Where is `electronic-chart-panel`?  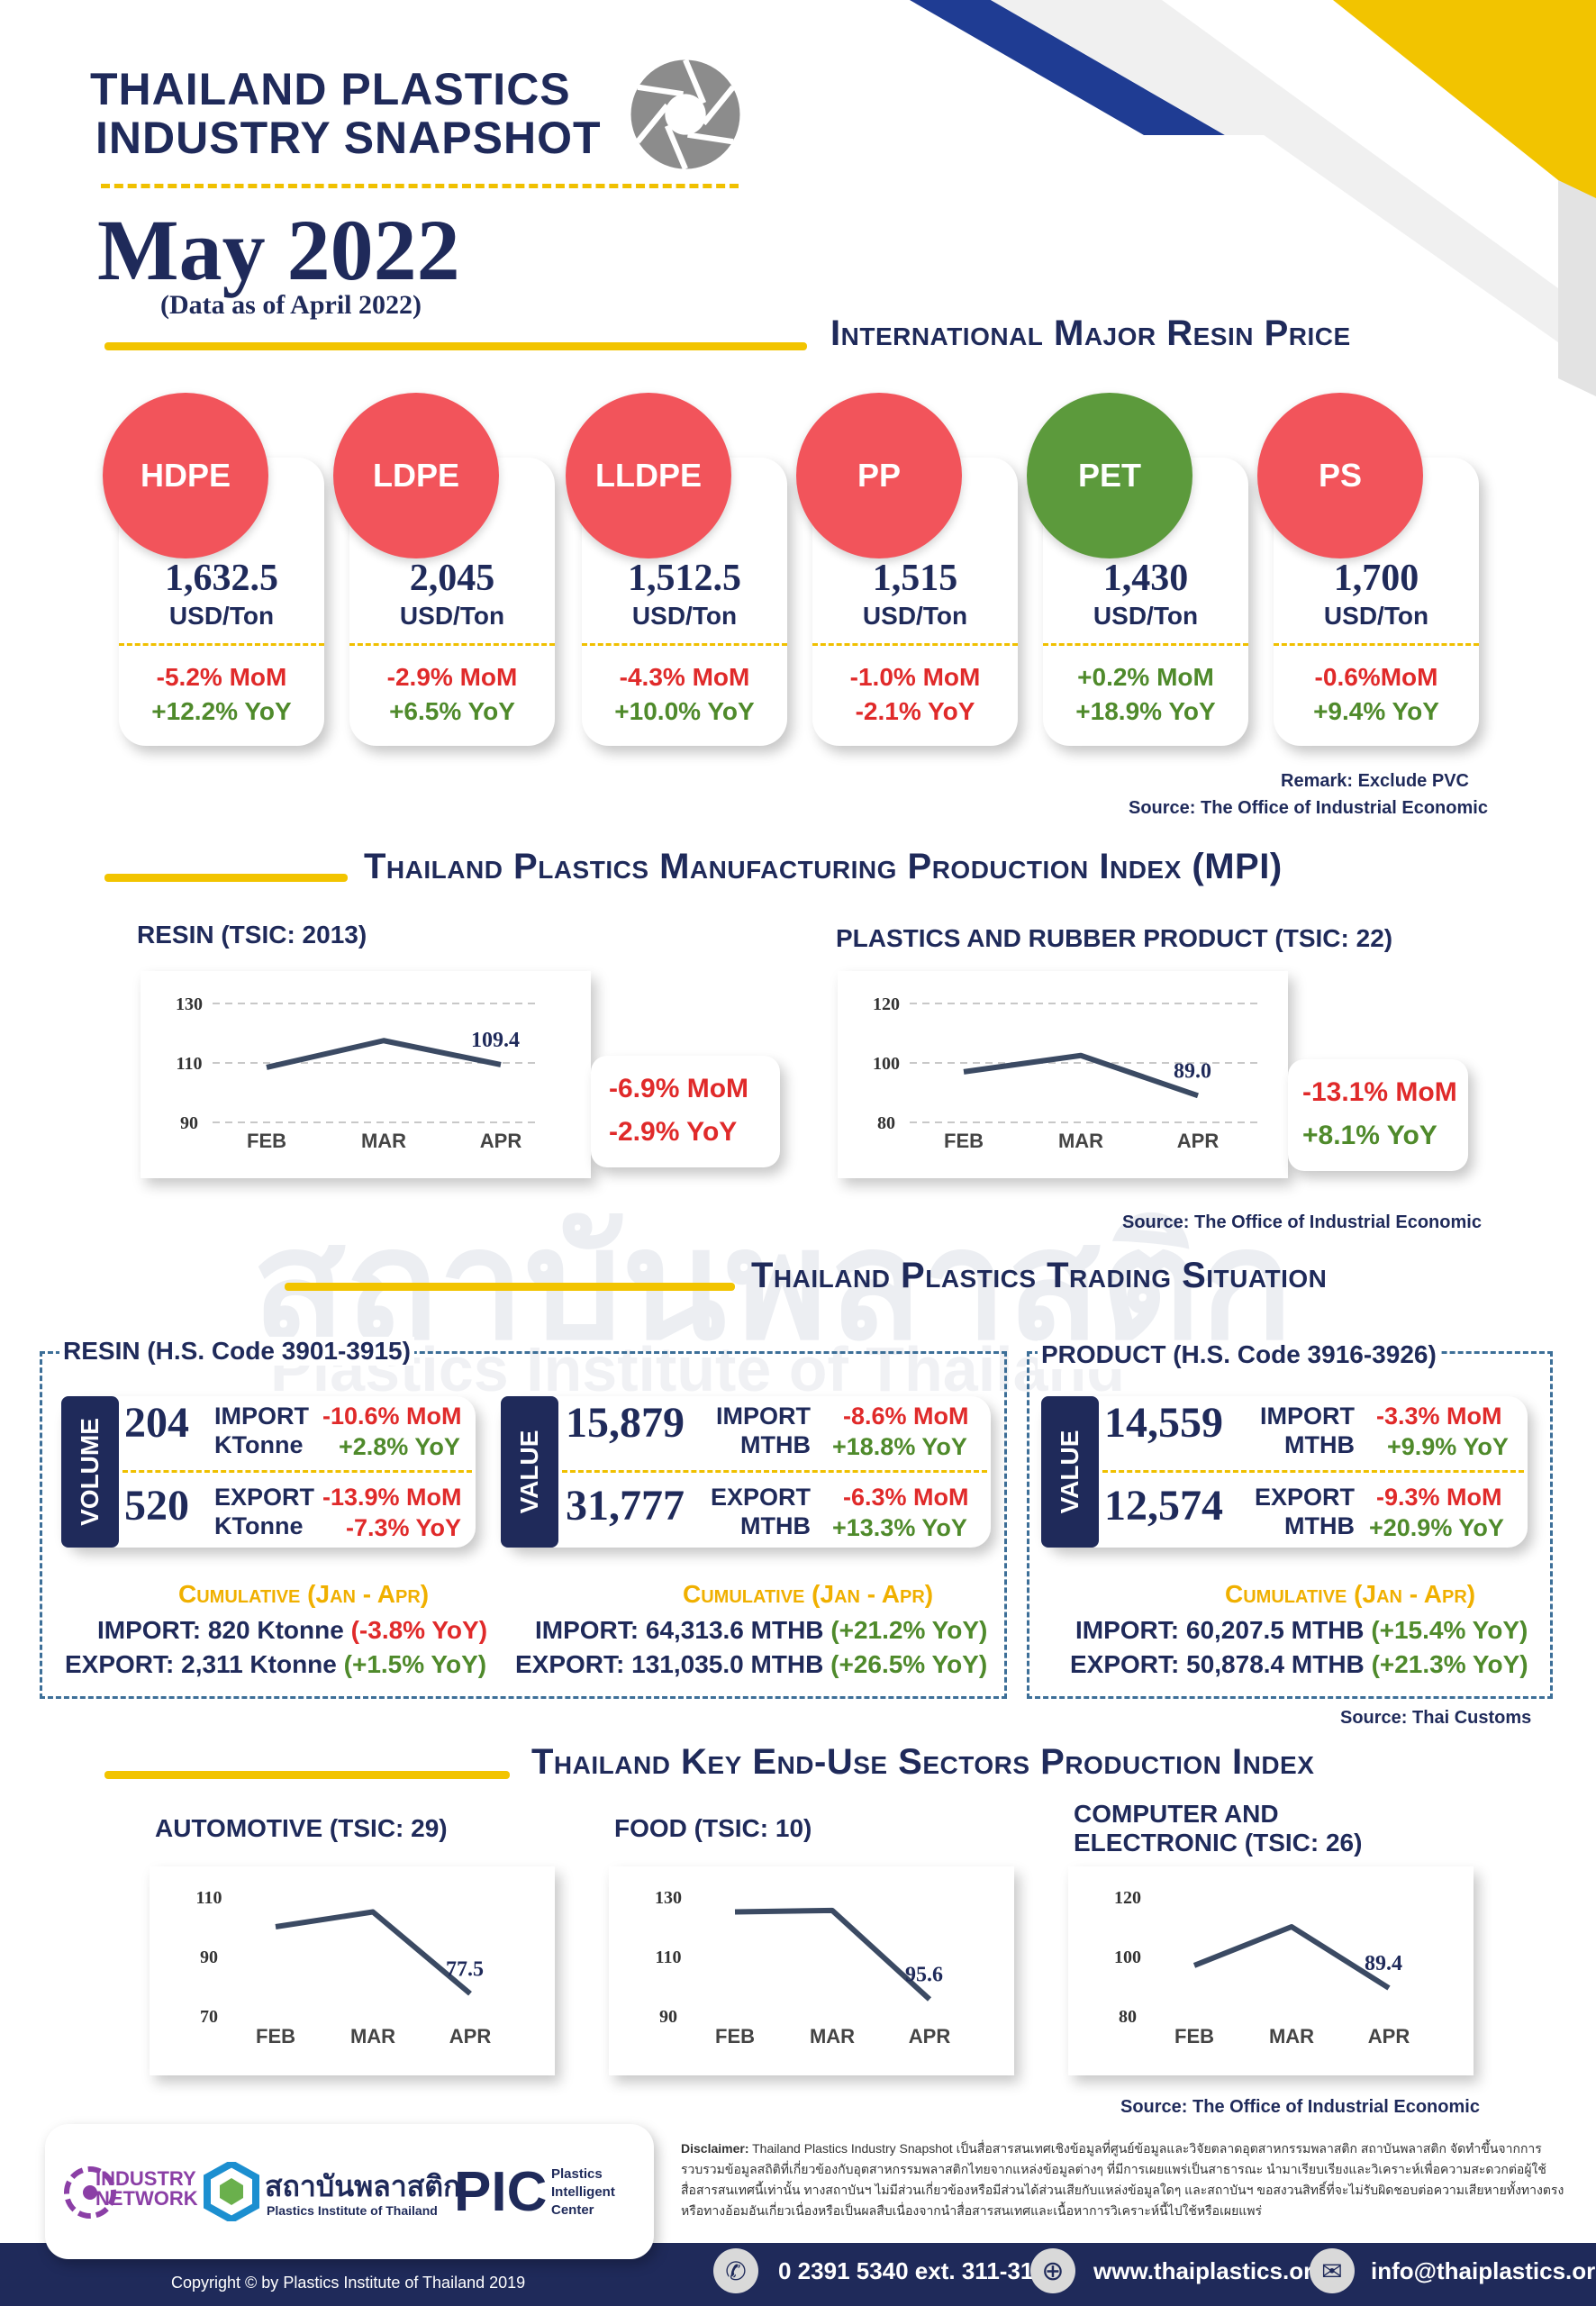
electronic-chart-panel is located at coordinates (1271, 1970).